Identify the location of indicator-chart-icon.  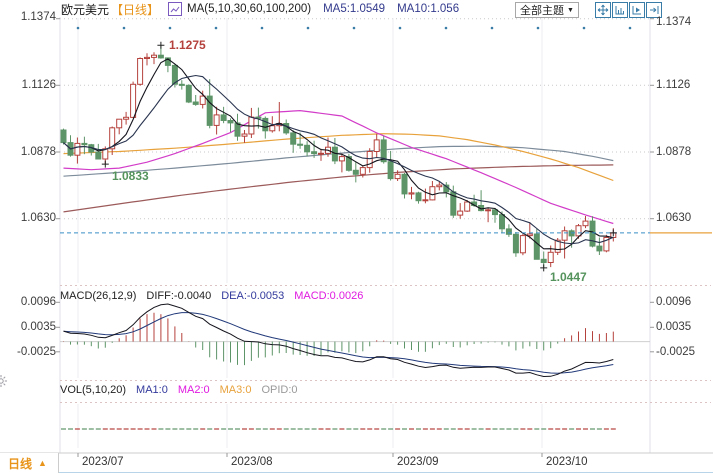
(175, 9).